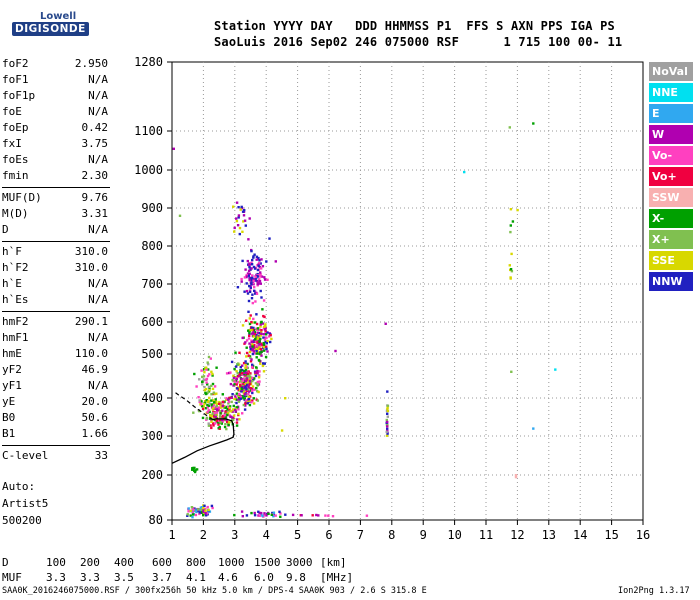  What do you see at coordinates (19, 486) in the screenshot?
I see `autoscale-label: Auto:` at bounding box center [19, 486].